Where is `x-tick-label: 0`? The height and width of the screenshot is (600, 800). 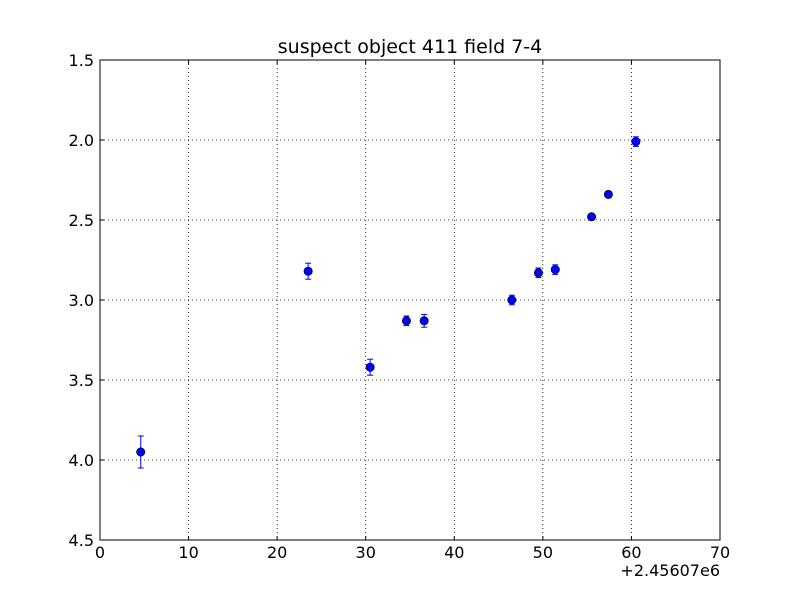
x-tick-label: 0 is located at coordinates (100, 552).